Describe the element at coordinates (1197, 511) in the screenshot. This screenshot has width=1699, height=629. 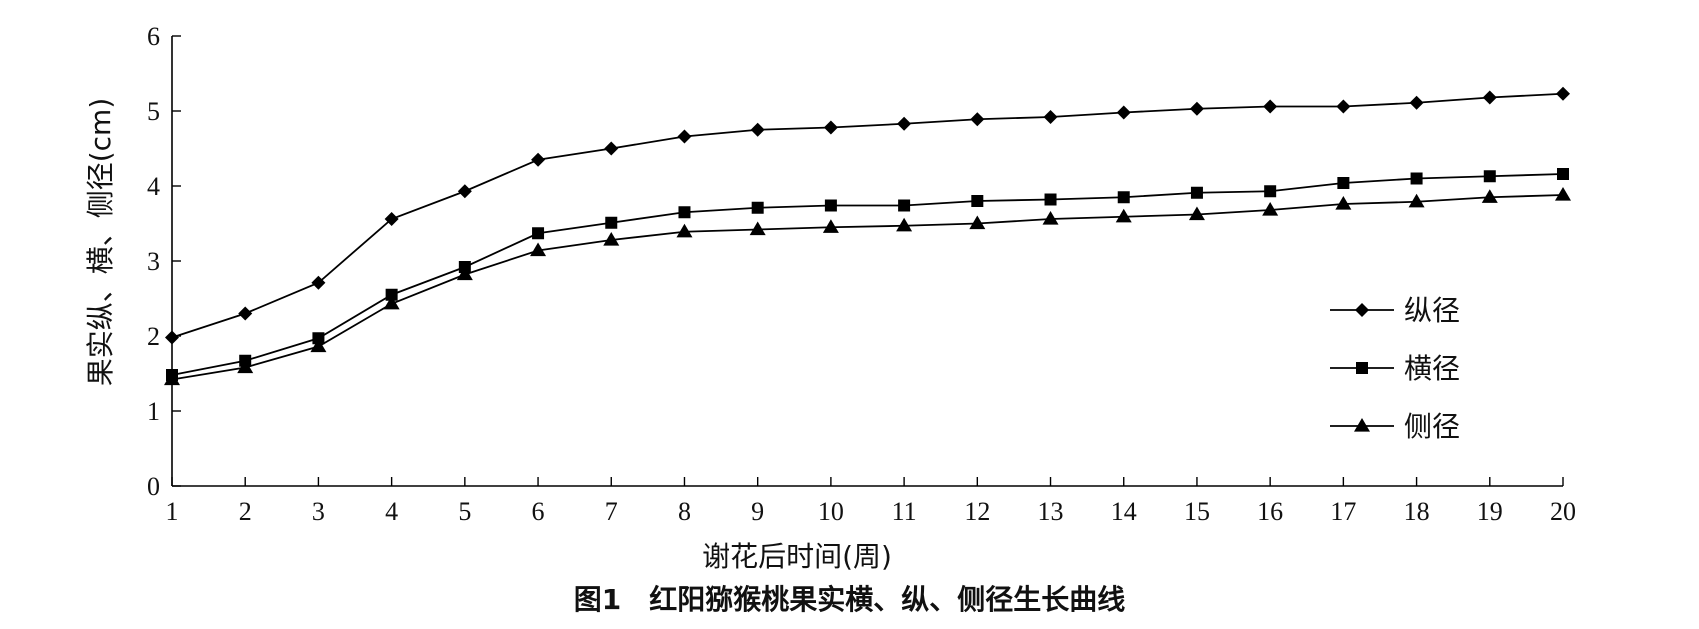
I see `x-tick-label: 15` at that location.